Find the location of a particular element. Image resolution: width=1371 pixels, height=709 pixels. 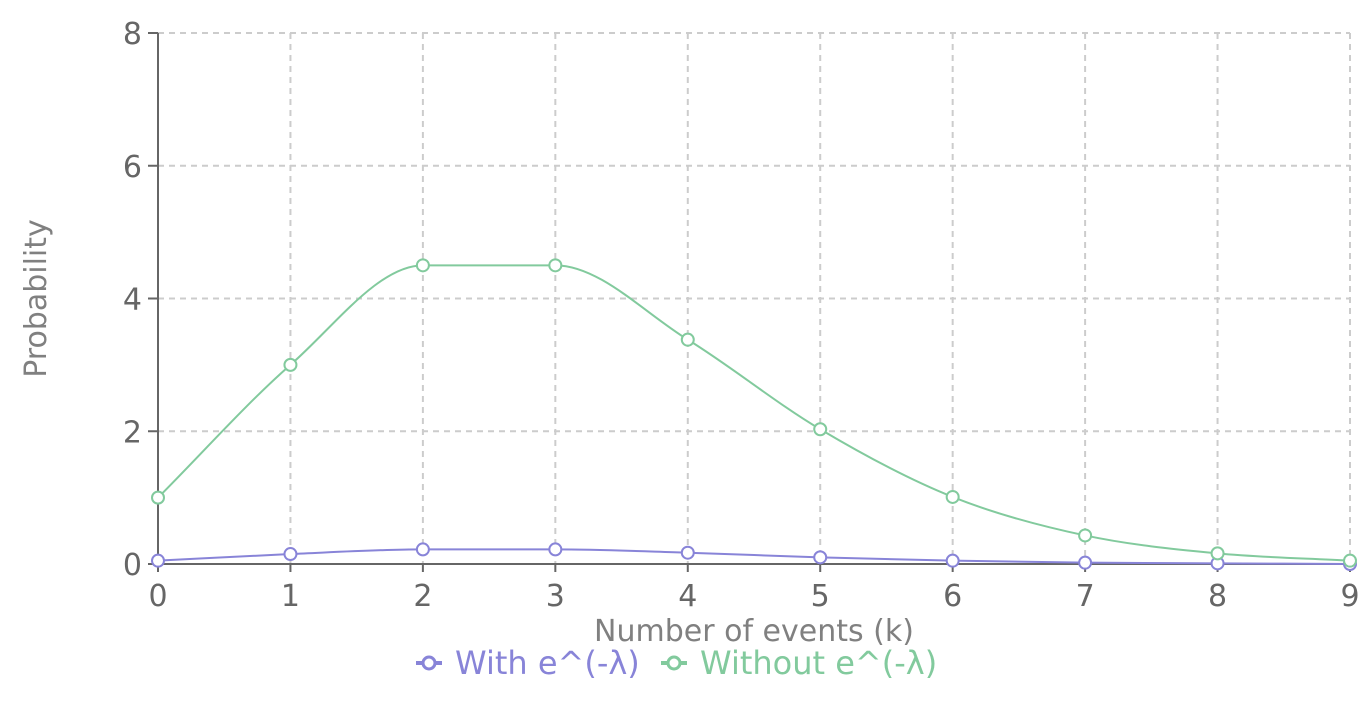

y-axis-ticks: 0 2 4 6 8 is located at coordinates (140, 300).